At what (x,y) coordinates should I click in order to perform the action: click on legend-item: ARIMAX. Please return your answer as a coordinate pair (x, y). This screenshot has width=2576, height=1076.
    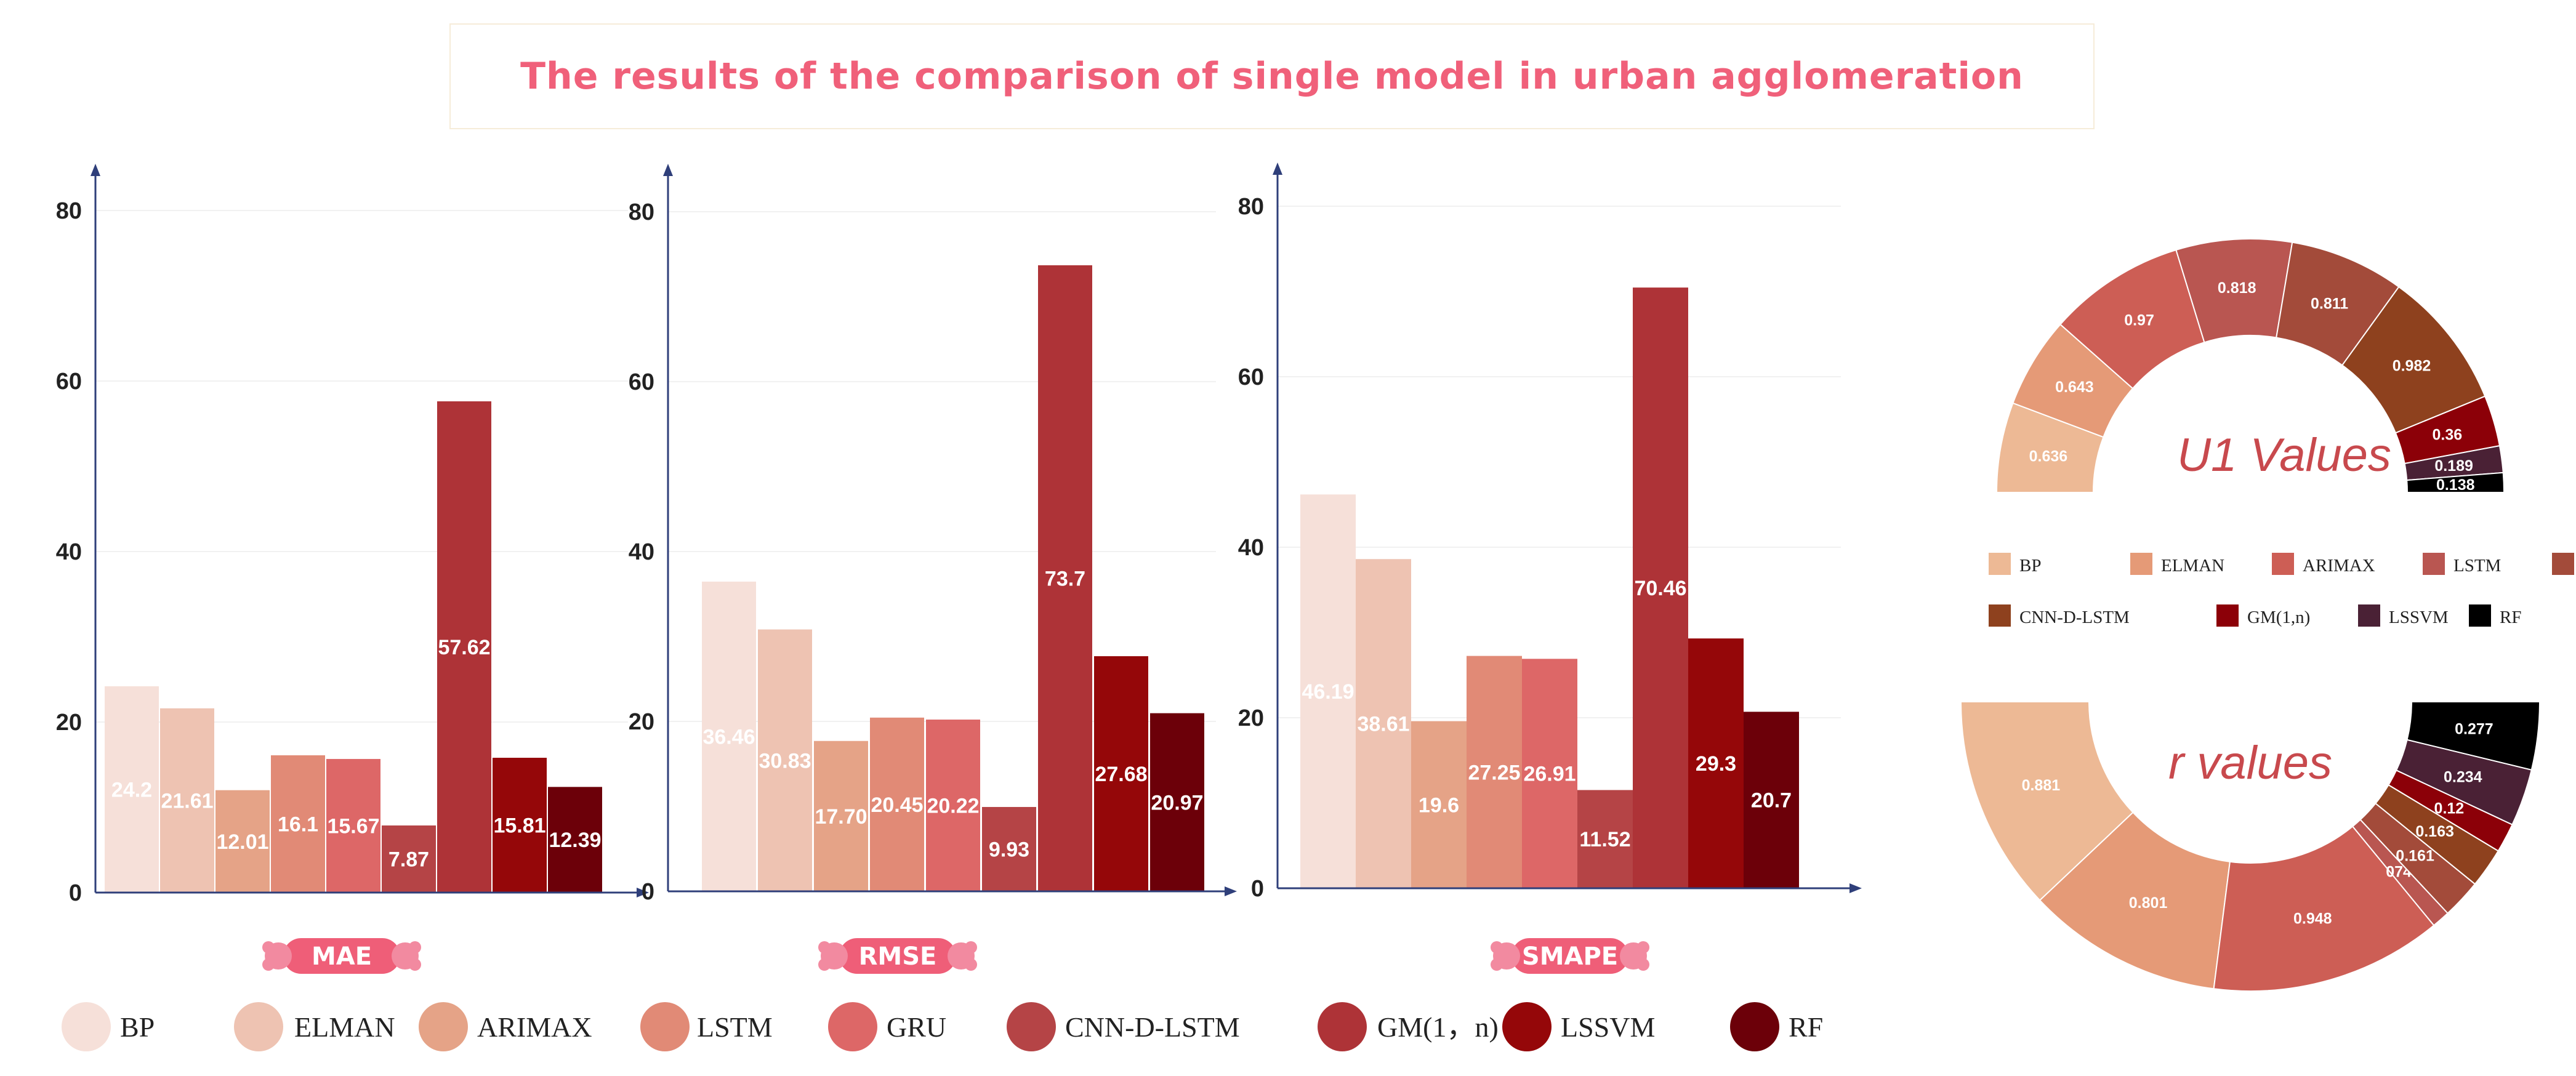
    Looking at the image, I should click on (505, 1026).